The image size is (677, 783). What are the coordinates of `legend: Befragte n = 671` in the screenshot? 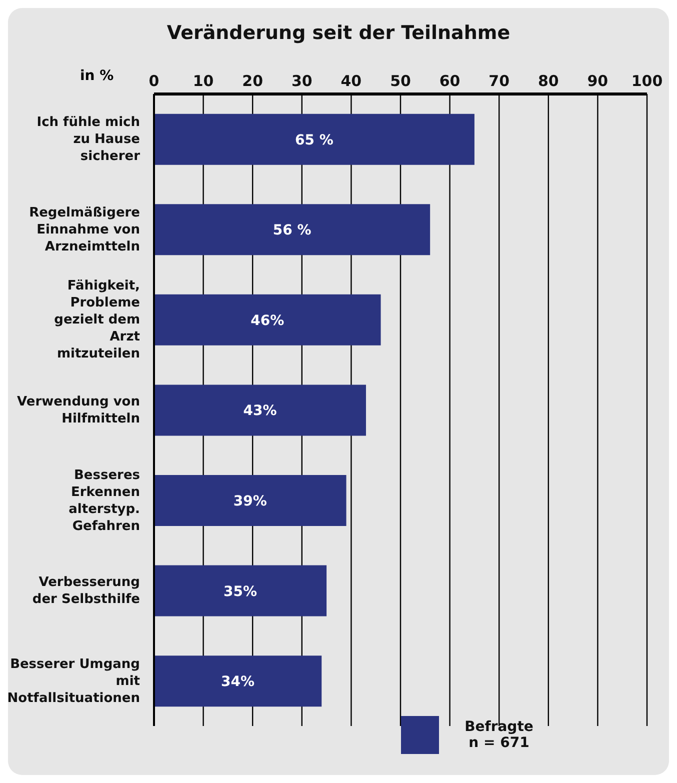 It's located at (470, 735).